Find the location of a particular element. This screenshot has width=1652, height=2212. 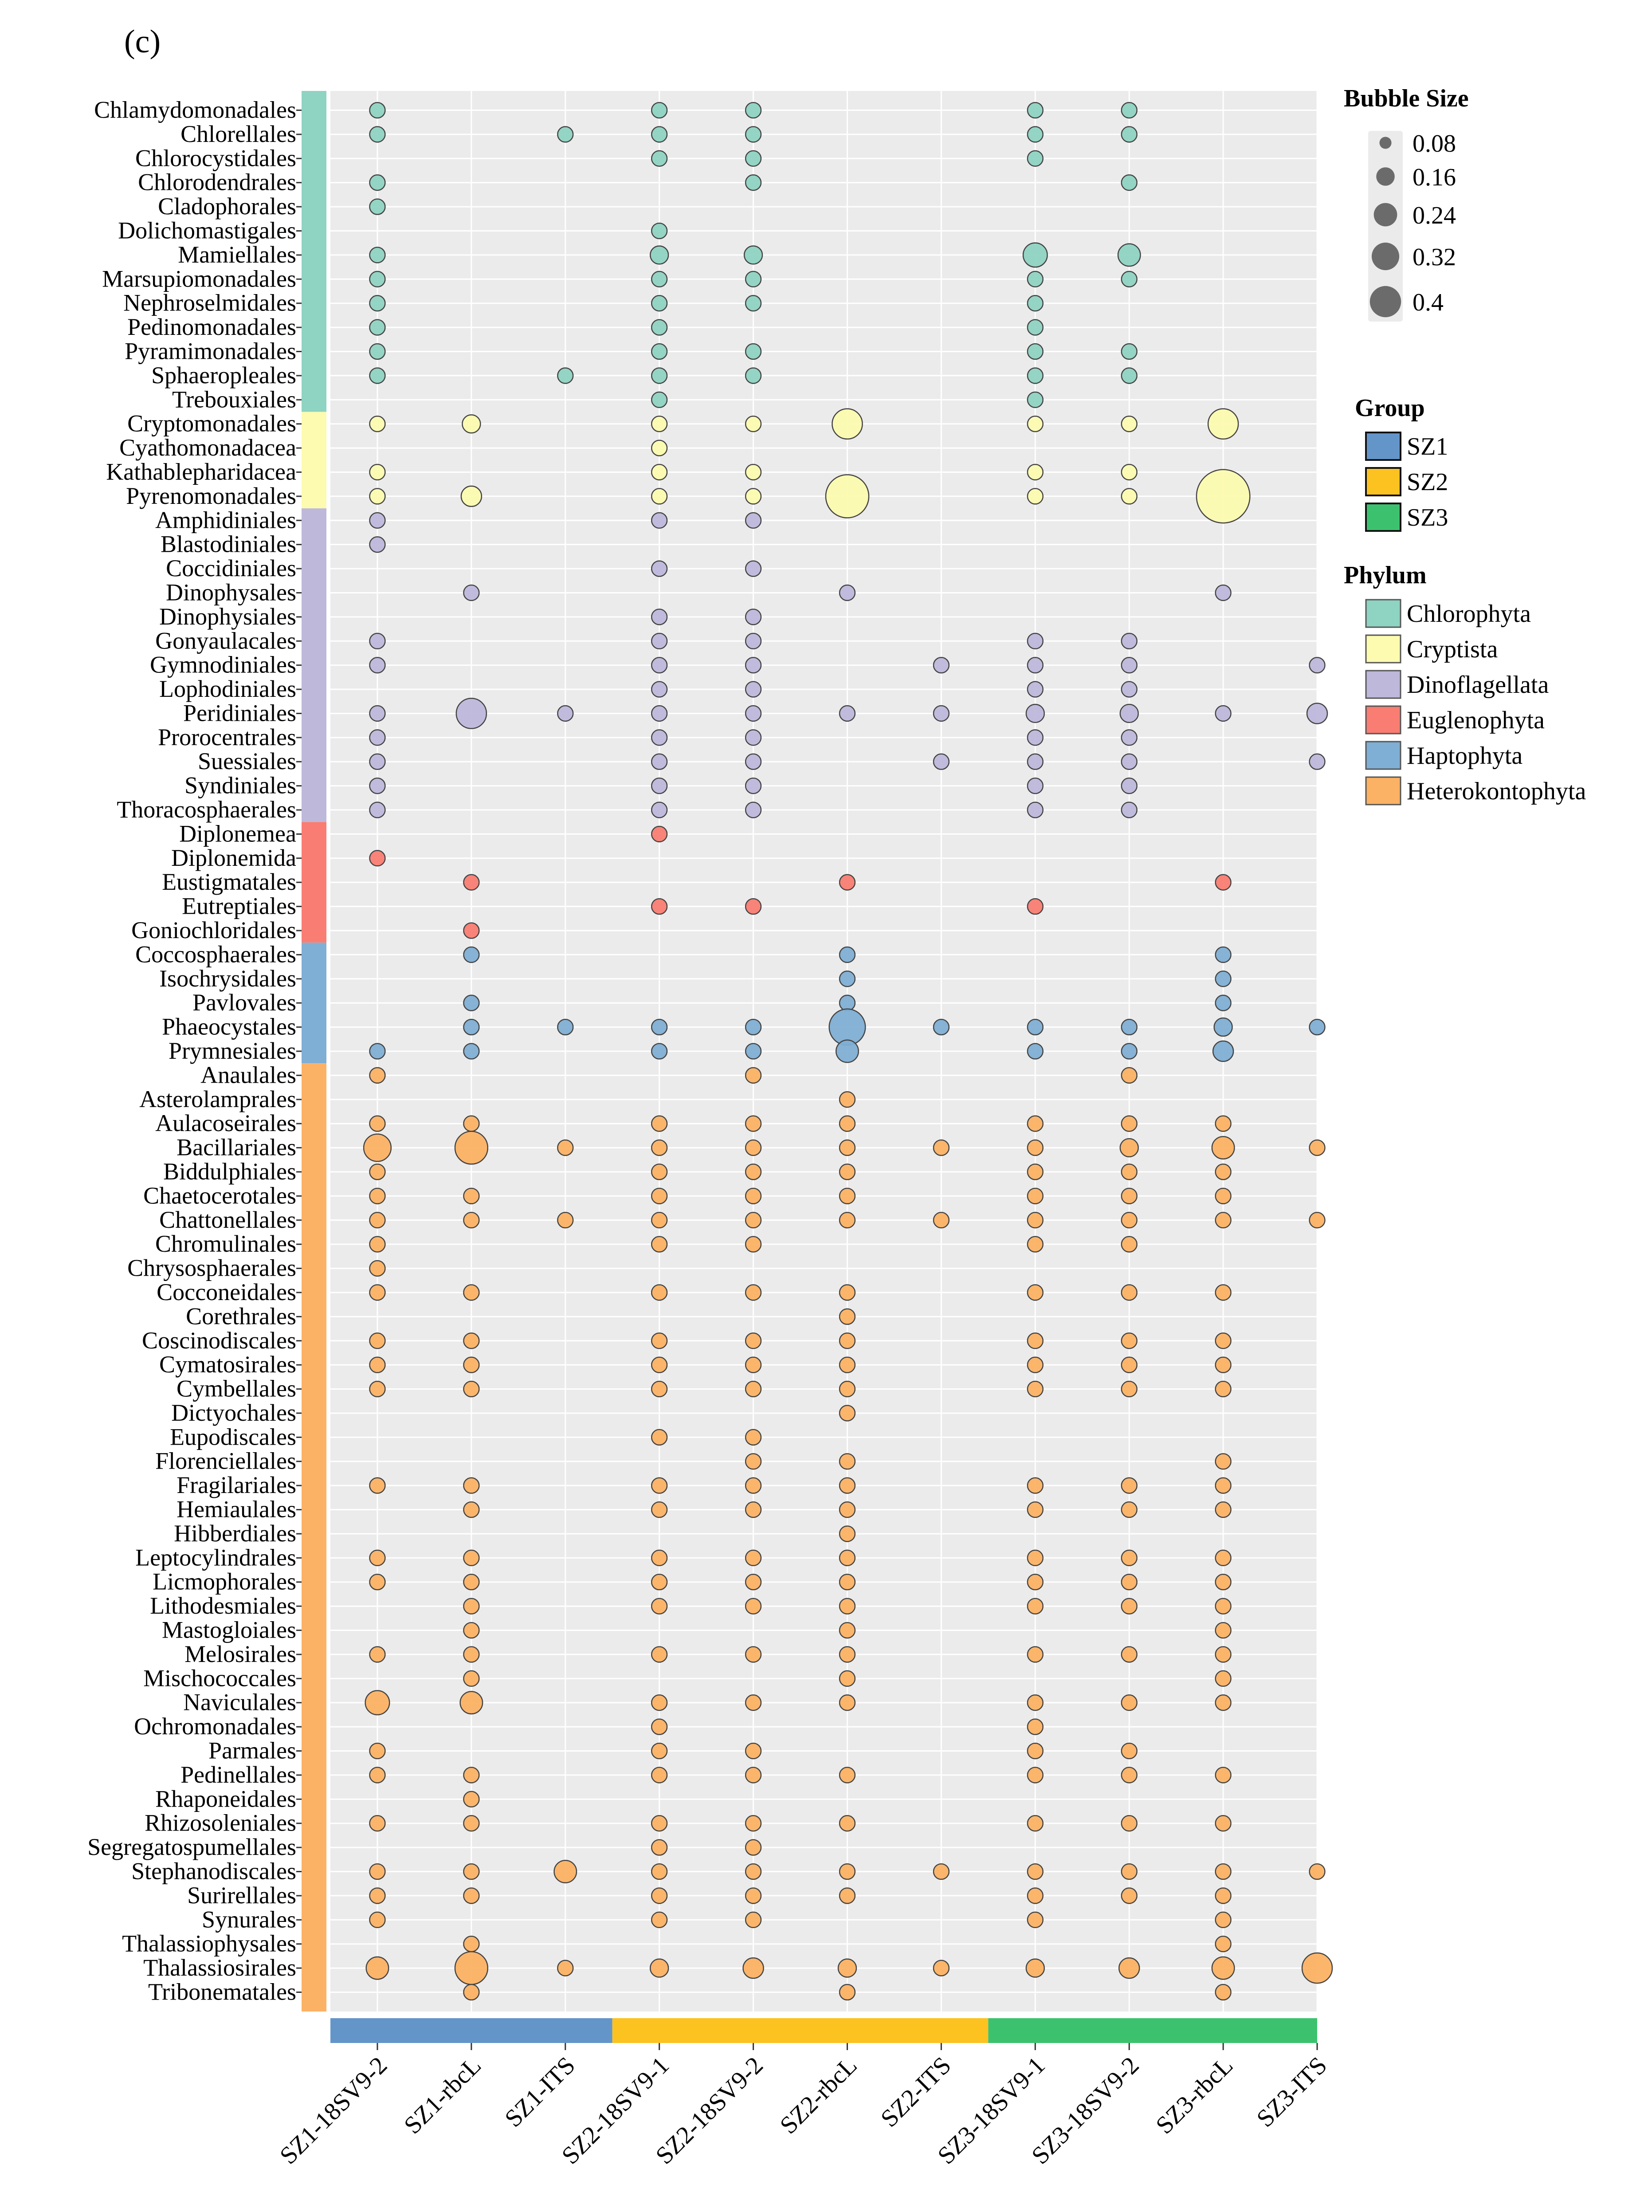

y-tick-label: Thoracosphaerales is located at coordinates (206, 809).